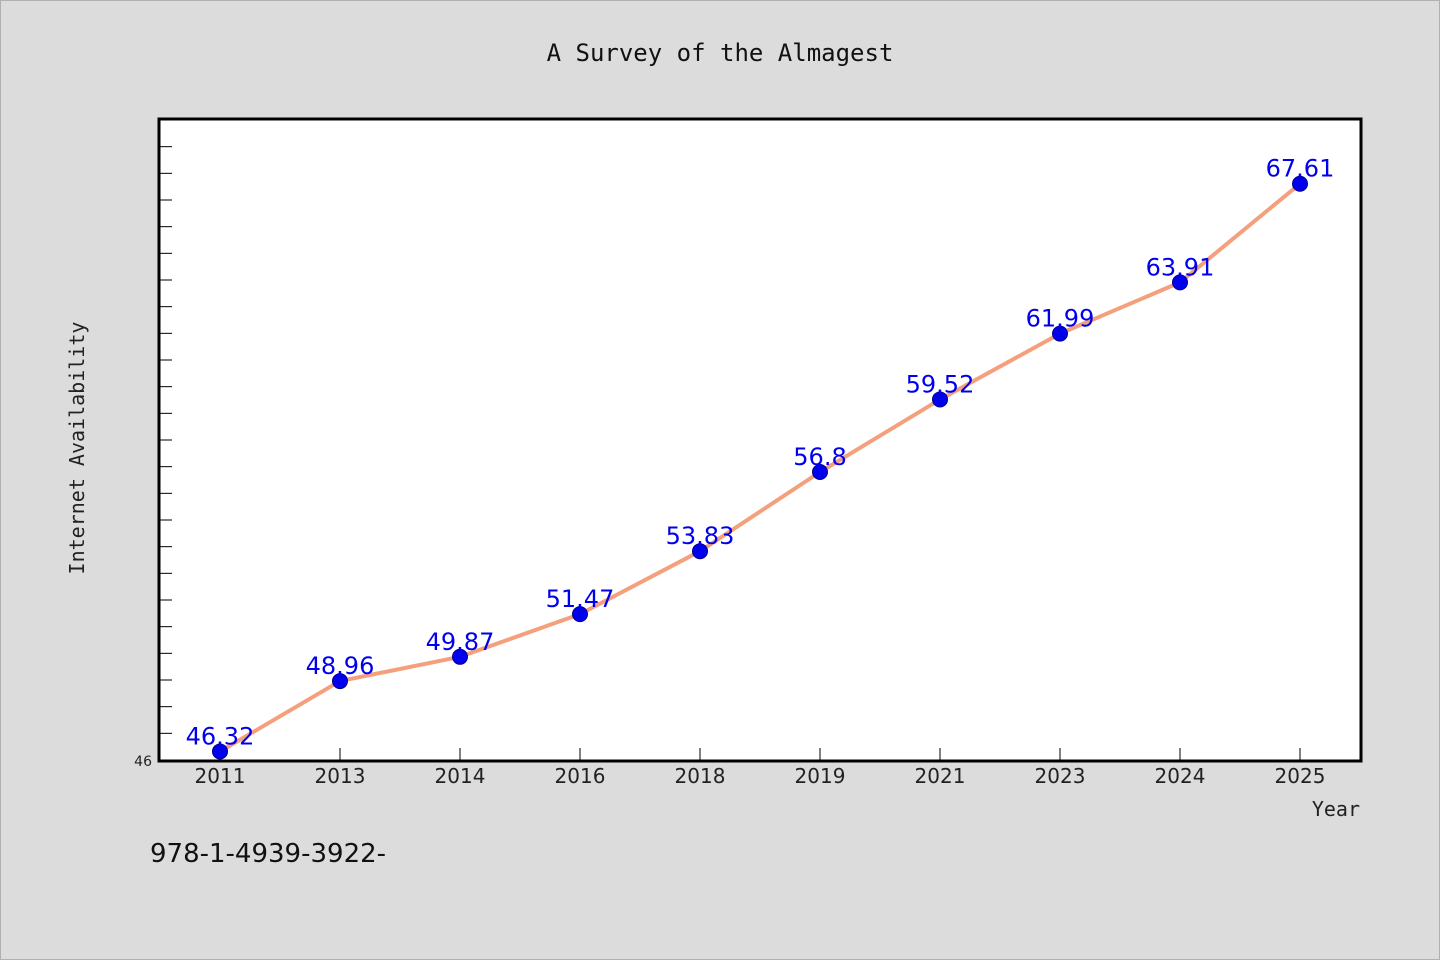 This screenshot has width=1440, height=960. Describe the element at coordinates (580, 776) in the screenshot. I see `x-tick-label: 2016` at that location.